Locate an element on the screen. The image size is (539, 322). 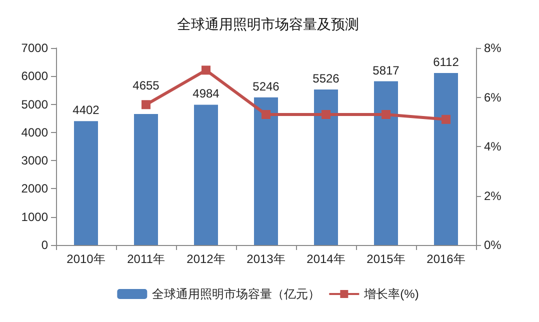
y2-tick-label: 8% is located at coordinates (493, 48).